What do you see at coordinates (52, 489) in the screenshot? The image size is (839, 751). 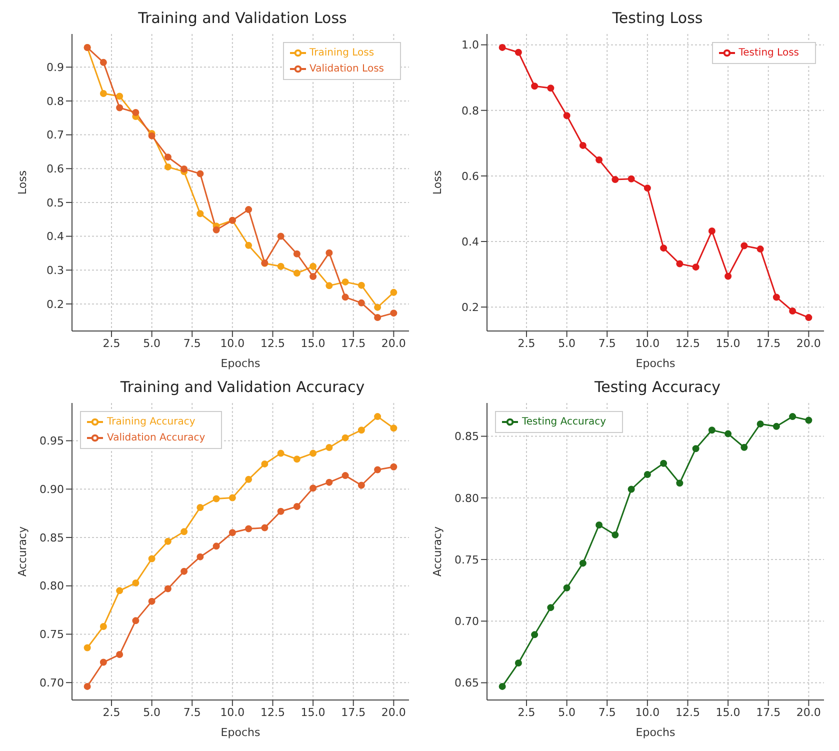 I see `y-tick-label: 0.90` at bounding box center [52, 489].